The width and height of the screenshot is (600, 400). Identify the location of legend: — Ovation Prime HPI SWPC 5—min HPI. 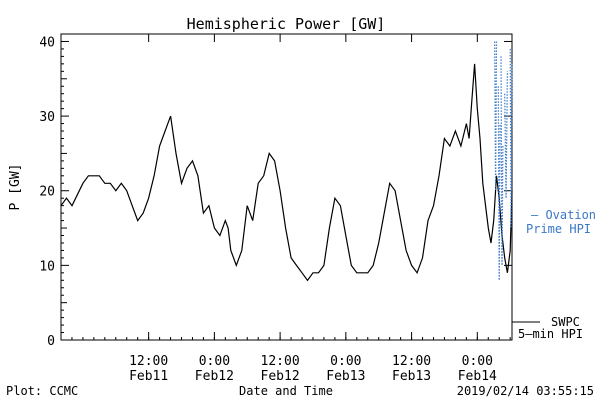
(554, 274).